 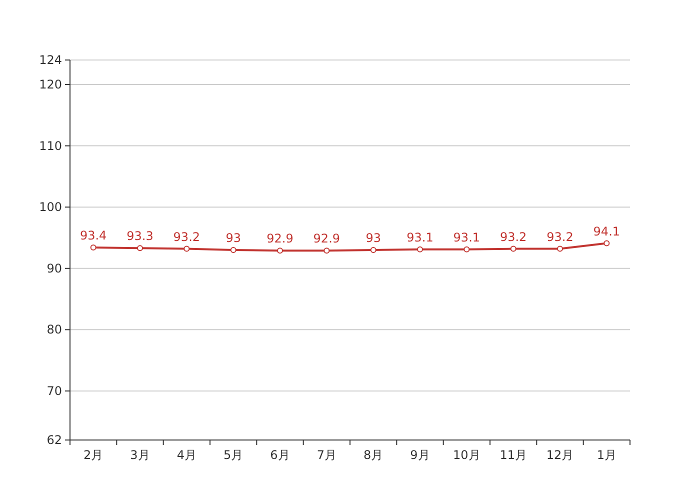 What do you see at coordinates (606, 455) in the screenshot?
I see `x-tick-label: 1月` at bounding box center [606, 455].